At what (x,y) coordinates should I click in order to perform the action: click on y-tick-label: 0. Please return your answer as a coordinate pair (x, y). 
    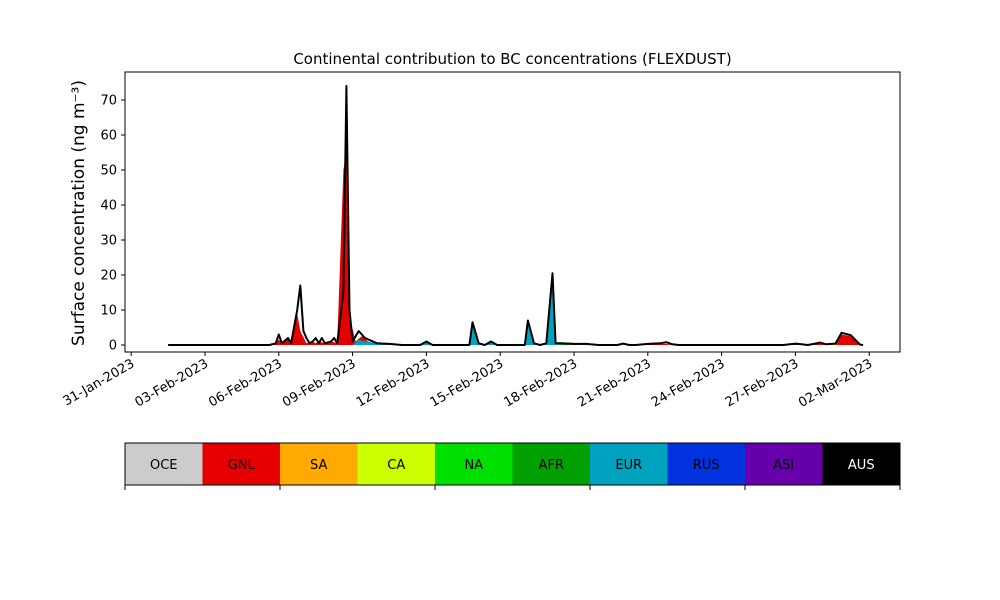
    Looking at the image, I should click on (113, 346).